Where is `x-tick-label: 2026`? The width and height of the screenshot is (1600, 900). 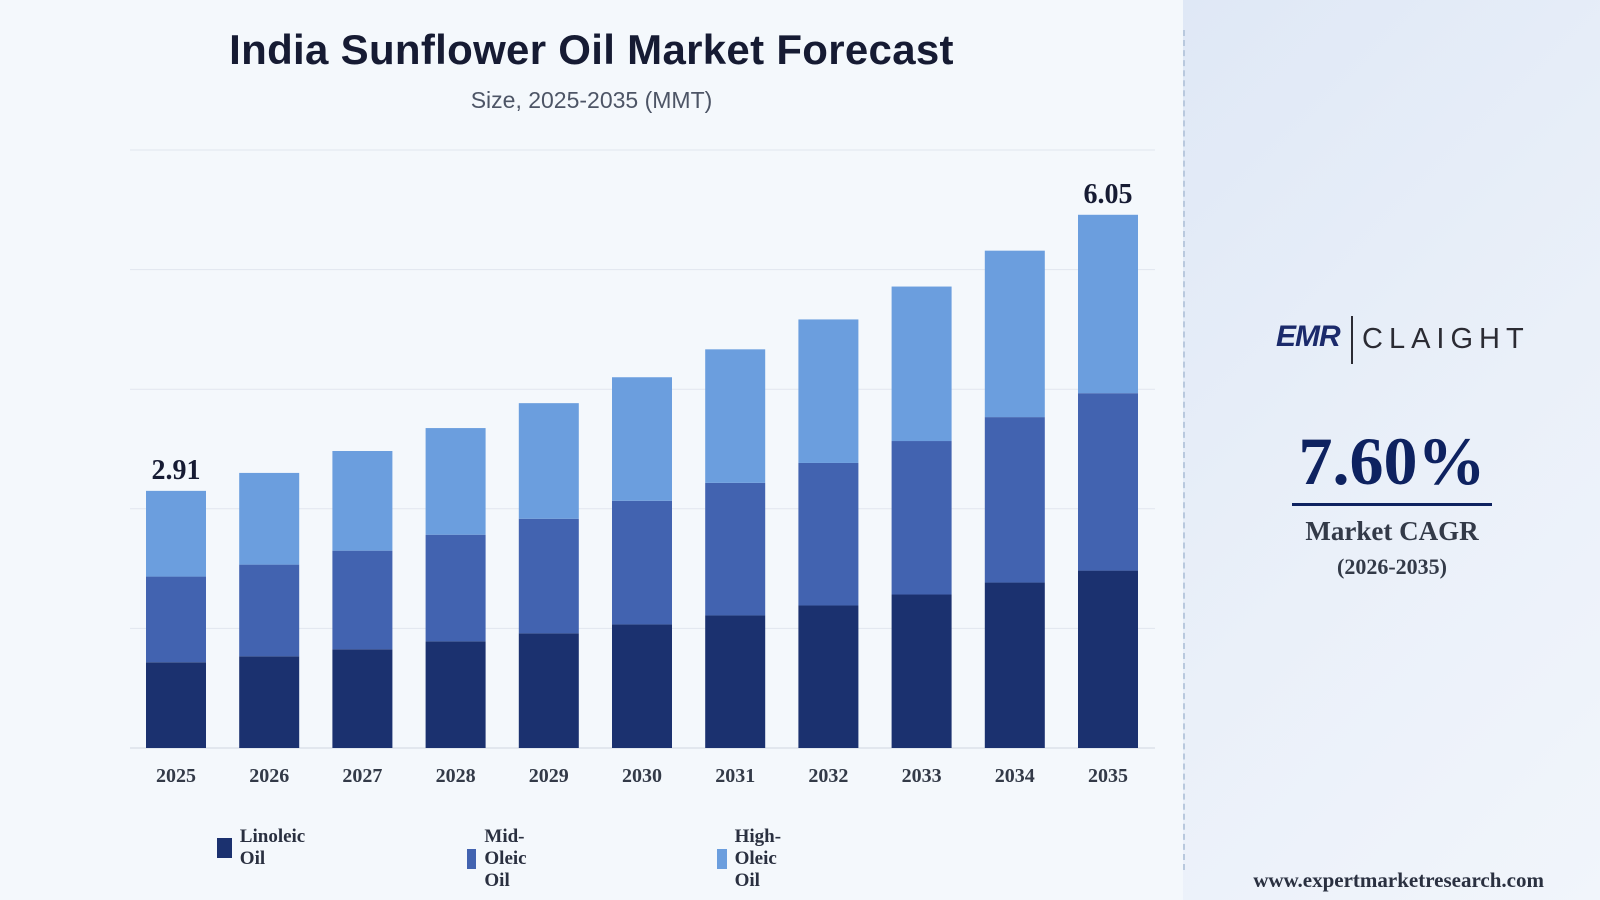 x-tick-label: 2026 is located at coordinates (269, 776).